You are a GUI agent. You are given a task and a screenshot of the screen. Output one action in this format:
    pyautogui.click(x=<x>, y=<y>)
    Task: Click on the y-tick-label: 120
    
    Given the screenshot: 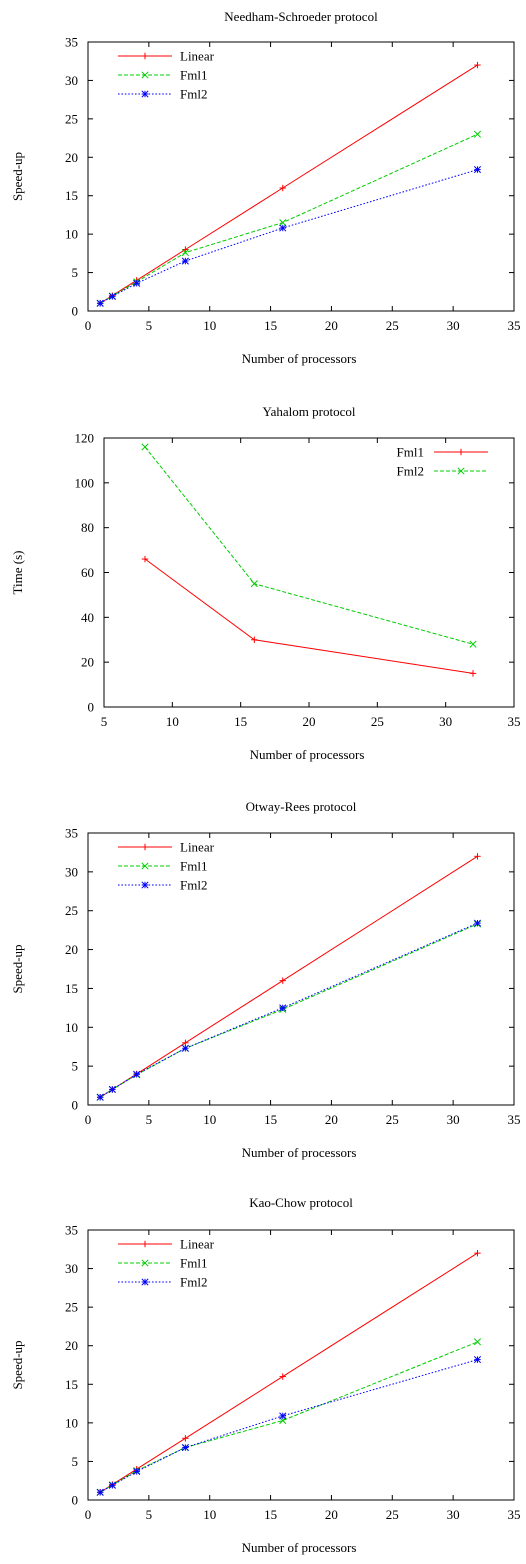 What is the action you would take?
    pyautogui.click(x=85, y=438)
    